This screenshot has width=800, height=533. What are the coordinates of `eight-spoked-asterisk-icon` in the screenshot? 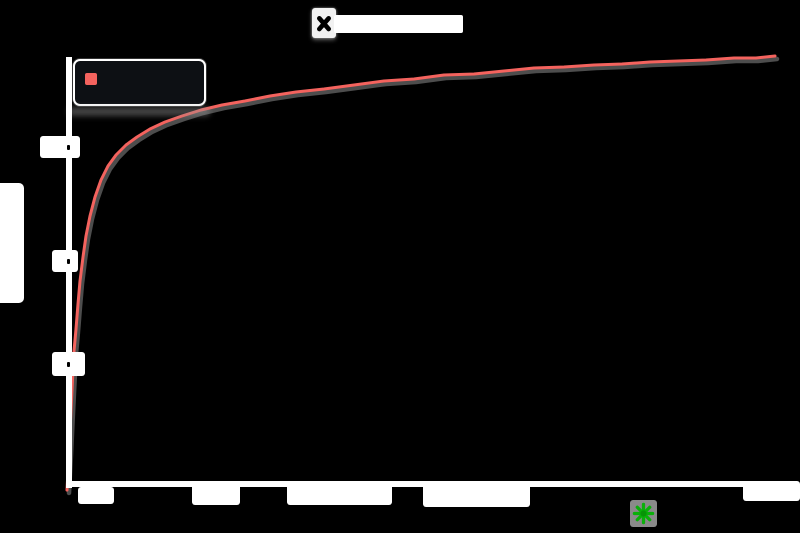 It's located at (643, 513).